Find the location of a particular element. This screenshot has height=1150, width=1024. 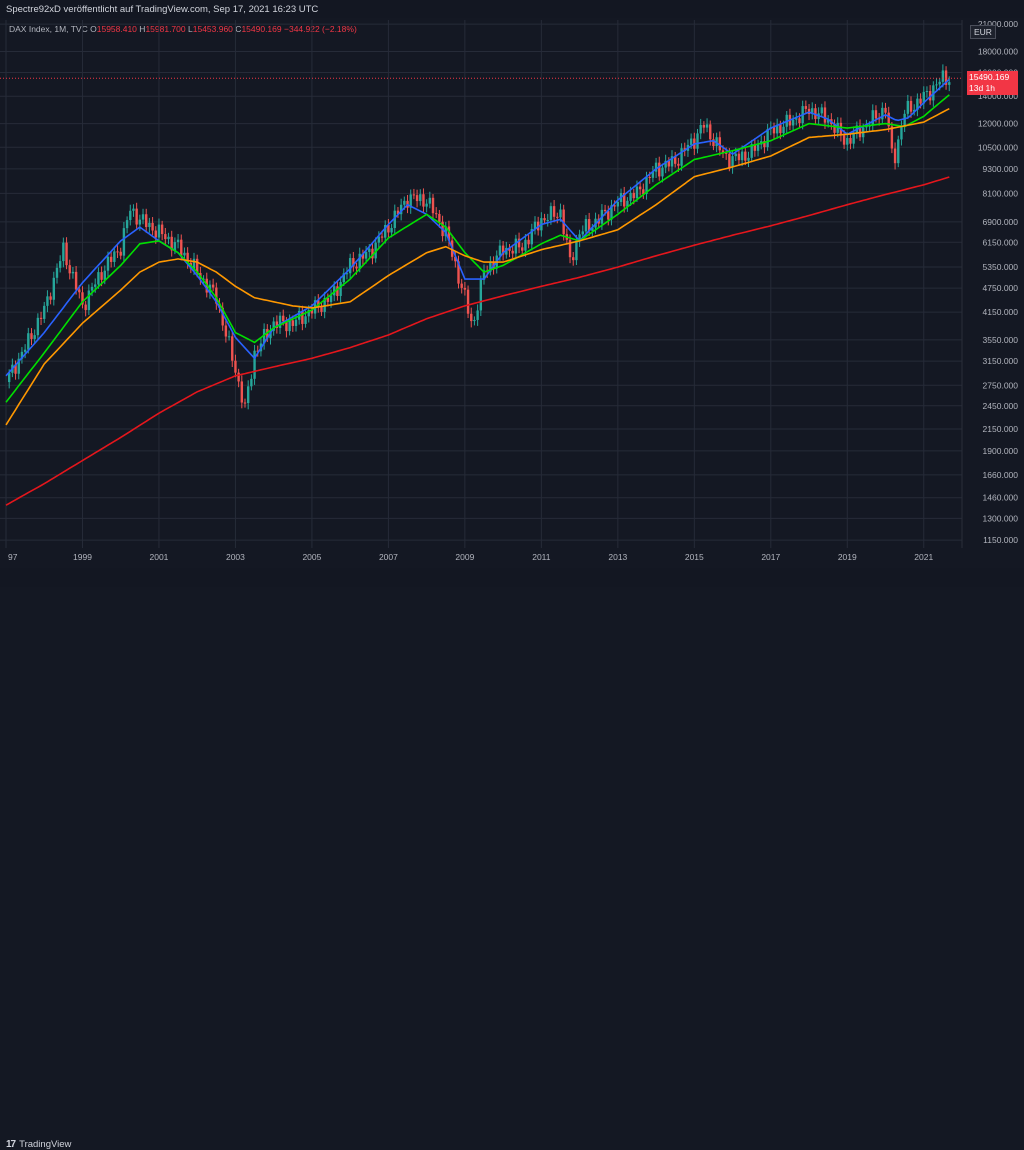

x-tick-label: 2007 is located at coordinates (388, 557).